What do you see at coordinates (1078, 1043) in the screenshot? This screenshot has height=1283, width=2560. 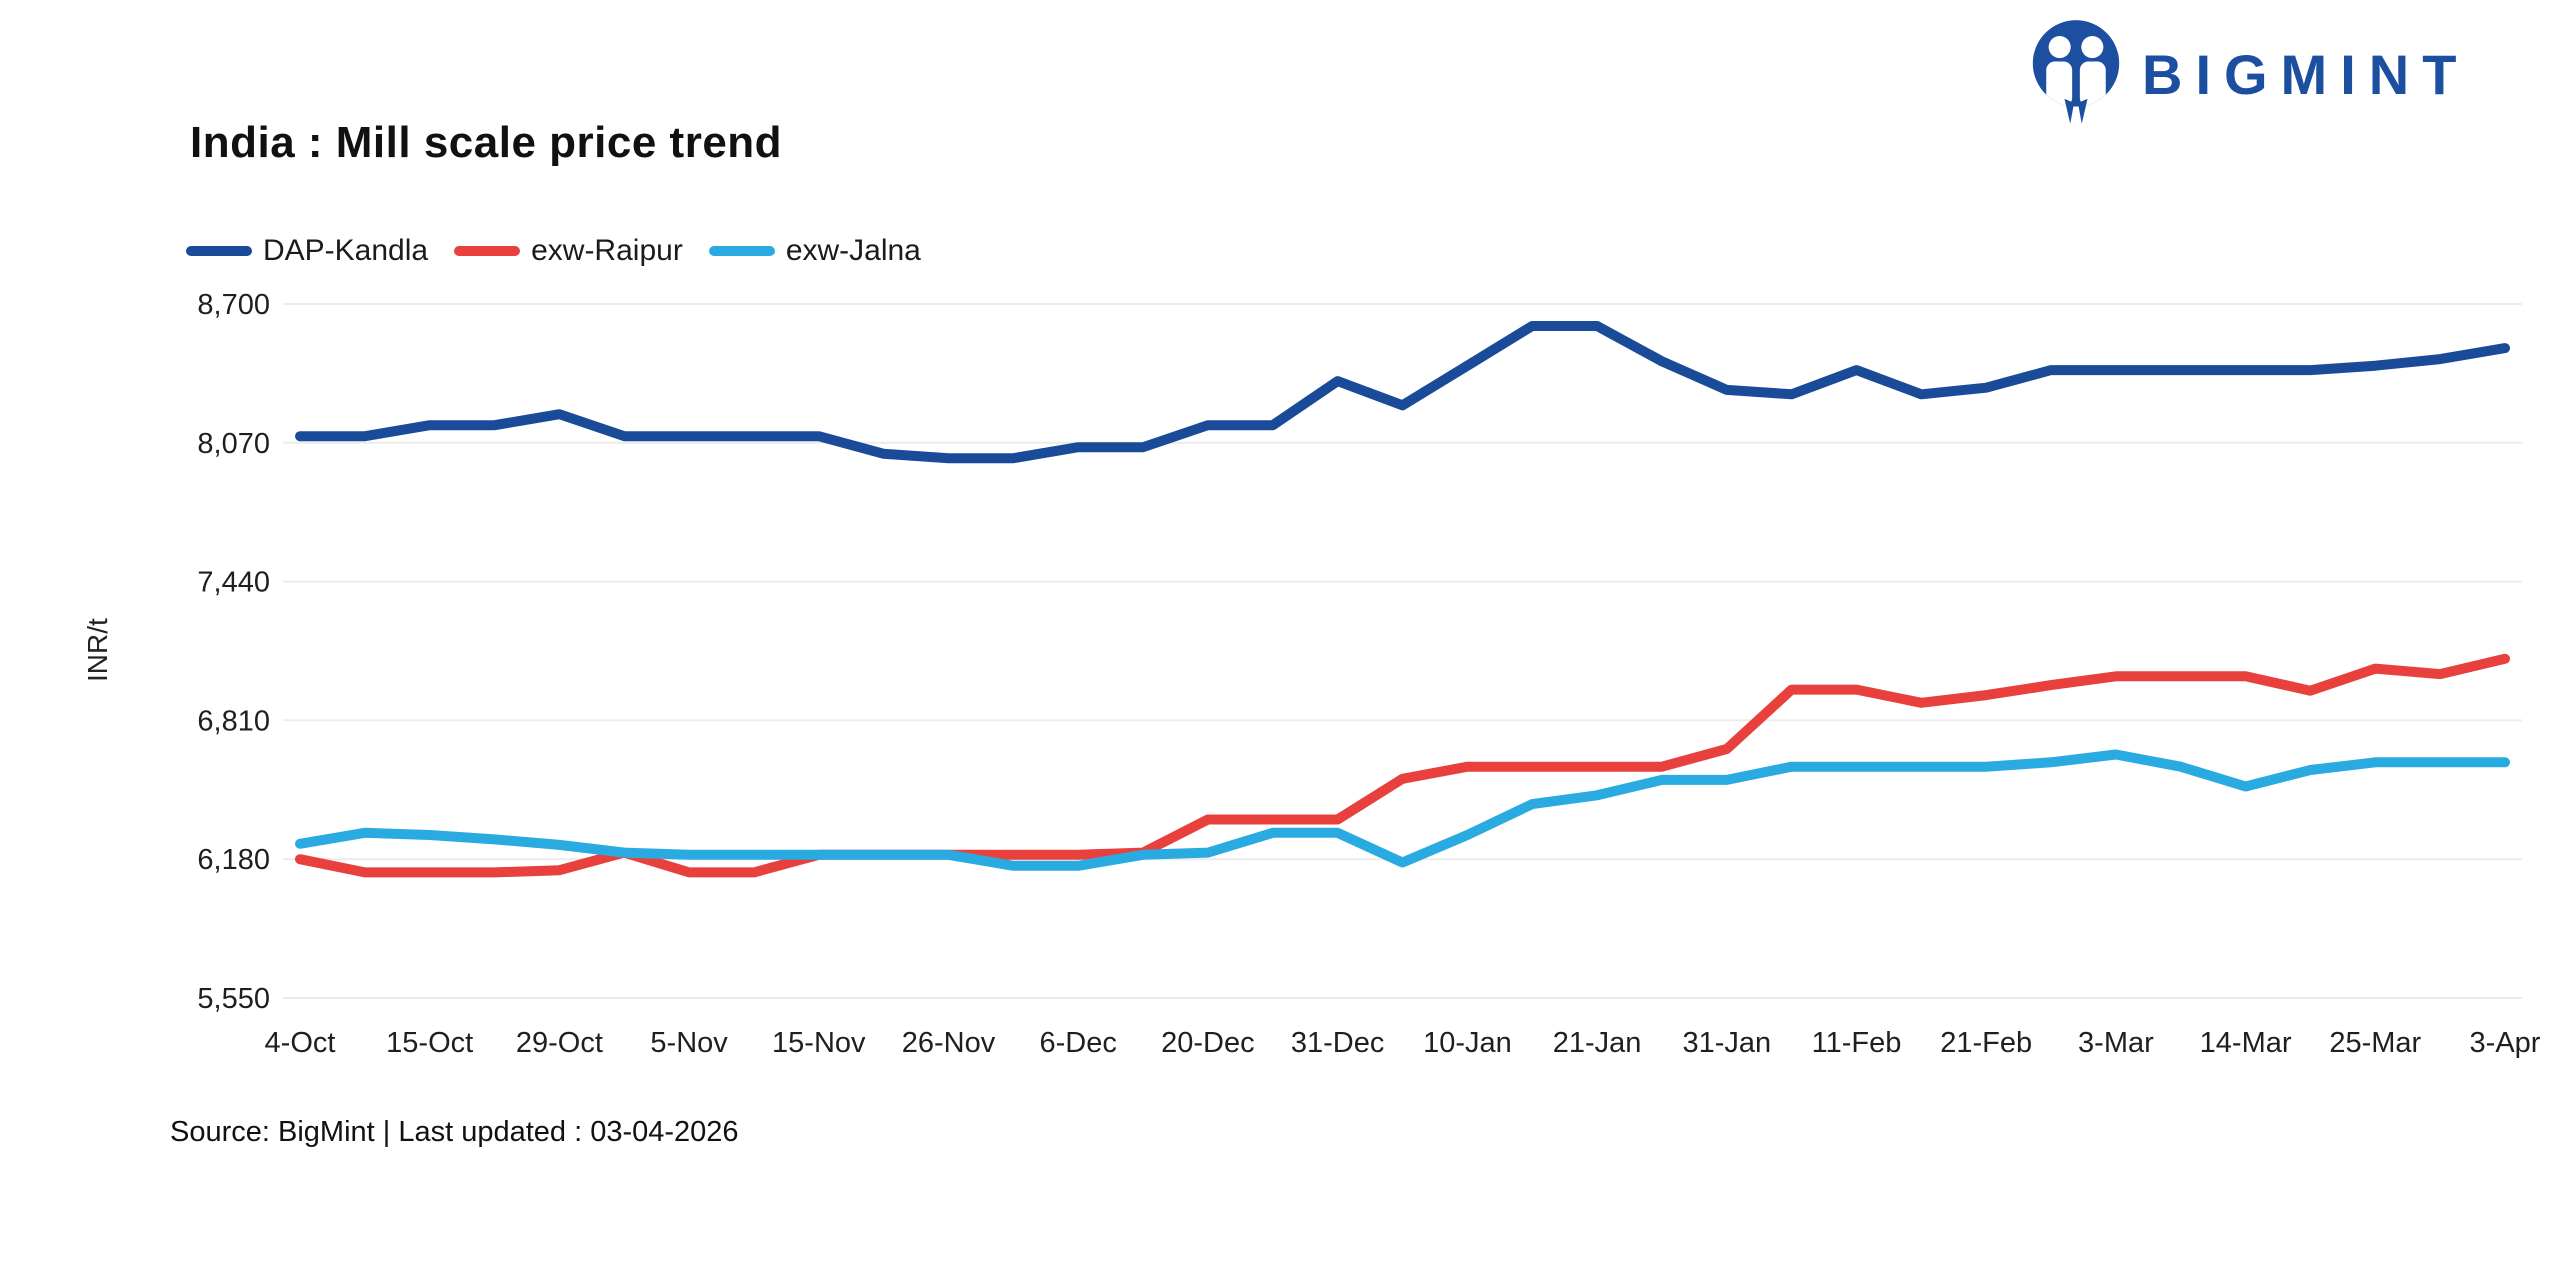 I see `x-tick-label: 6-Dec` at bounding box center [1078, 1043].